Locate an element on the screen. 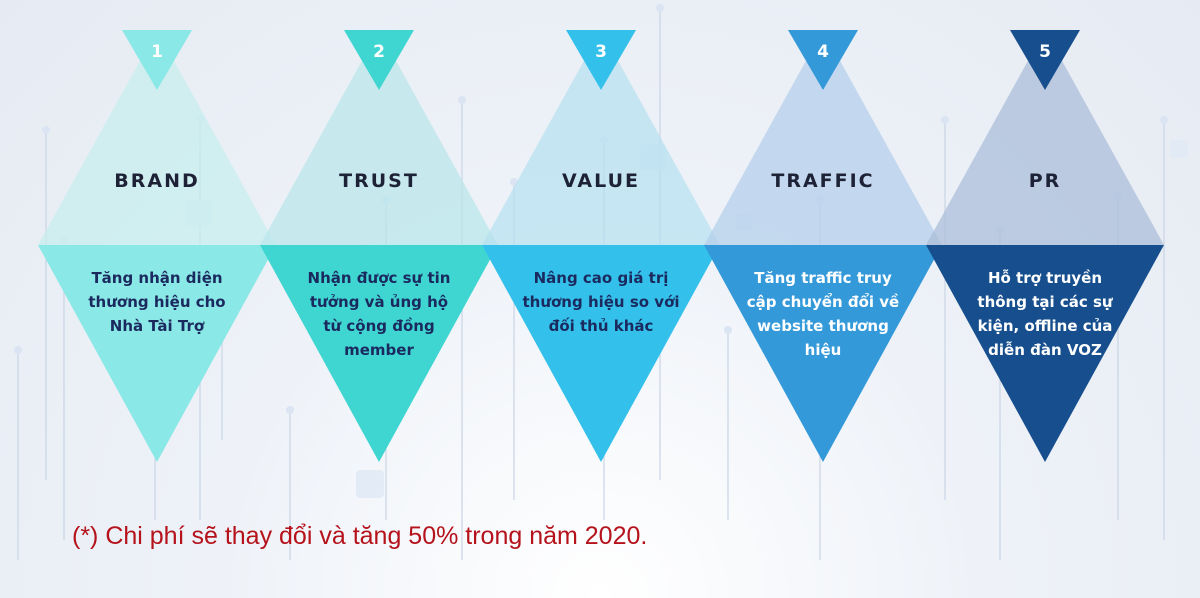 This screenshot has height=598, width=1200. step-2-lower-triangle is located at coordinates (379, 353).